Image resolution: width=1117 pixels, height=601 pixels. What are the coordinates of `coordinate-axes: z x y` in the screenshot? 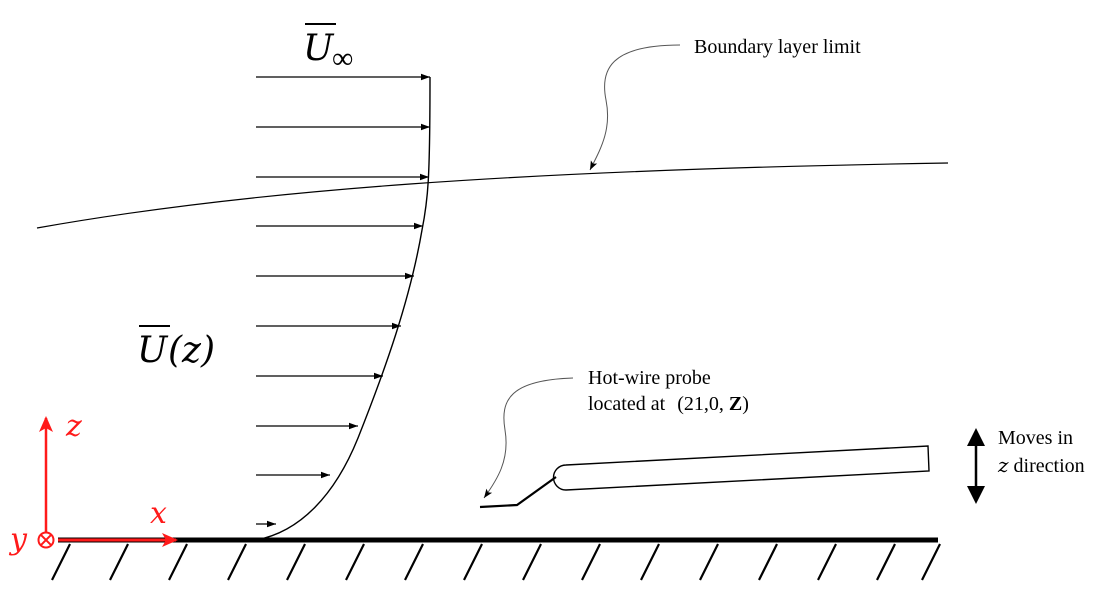 It's located at (93, 483).